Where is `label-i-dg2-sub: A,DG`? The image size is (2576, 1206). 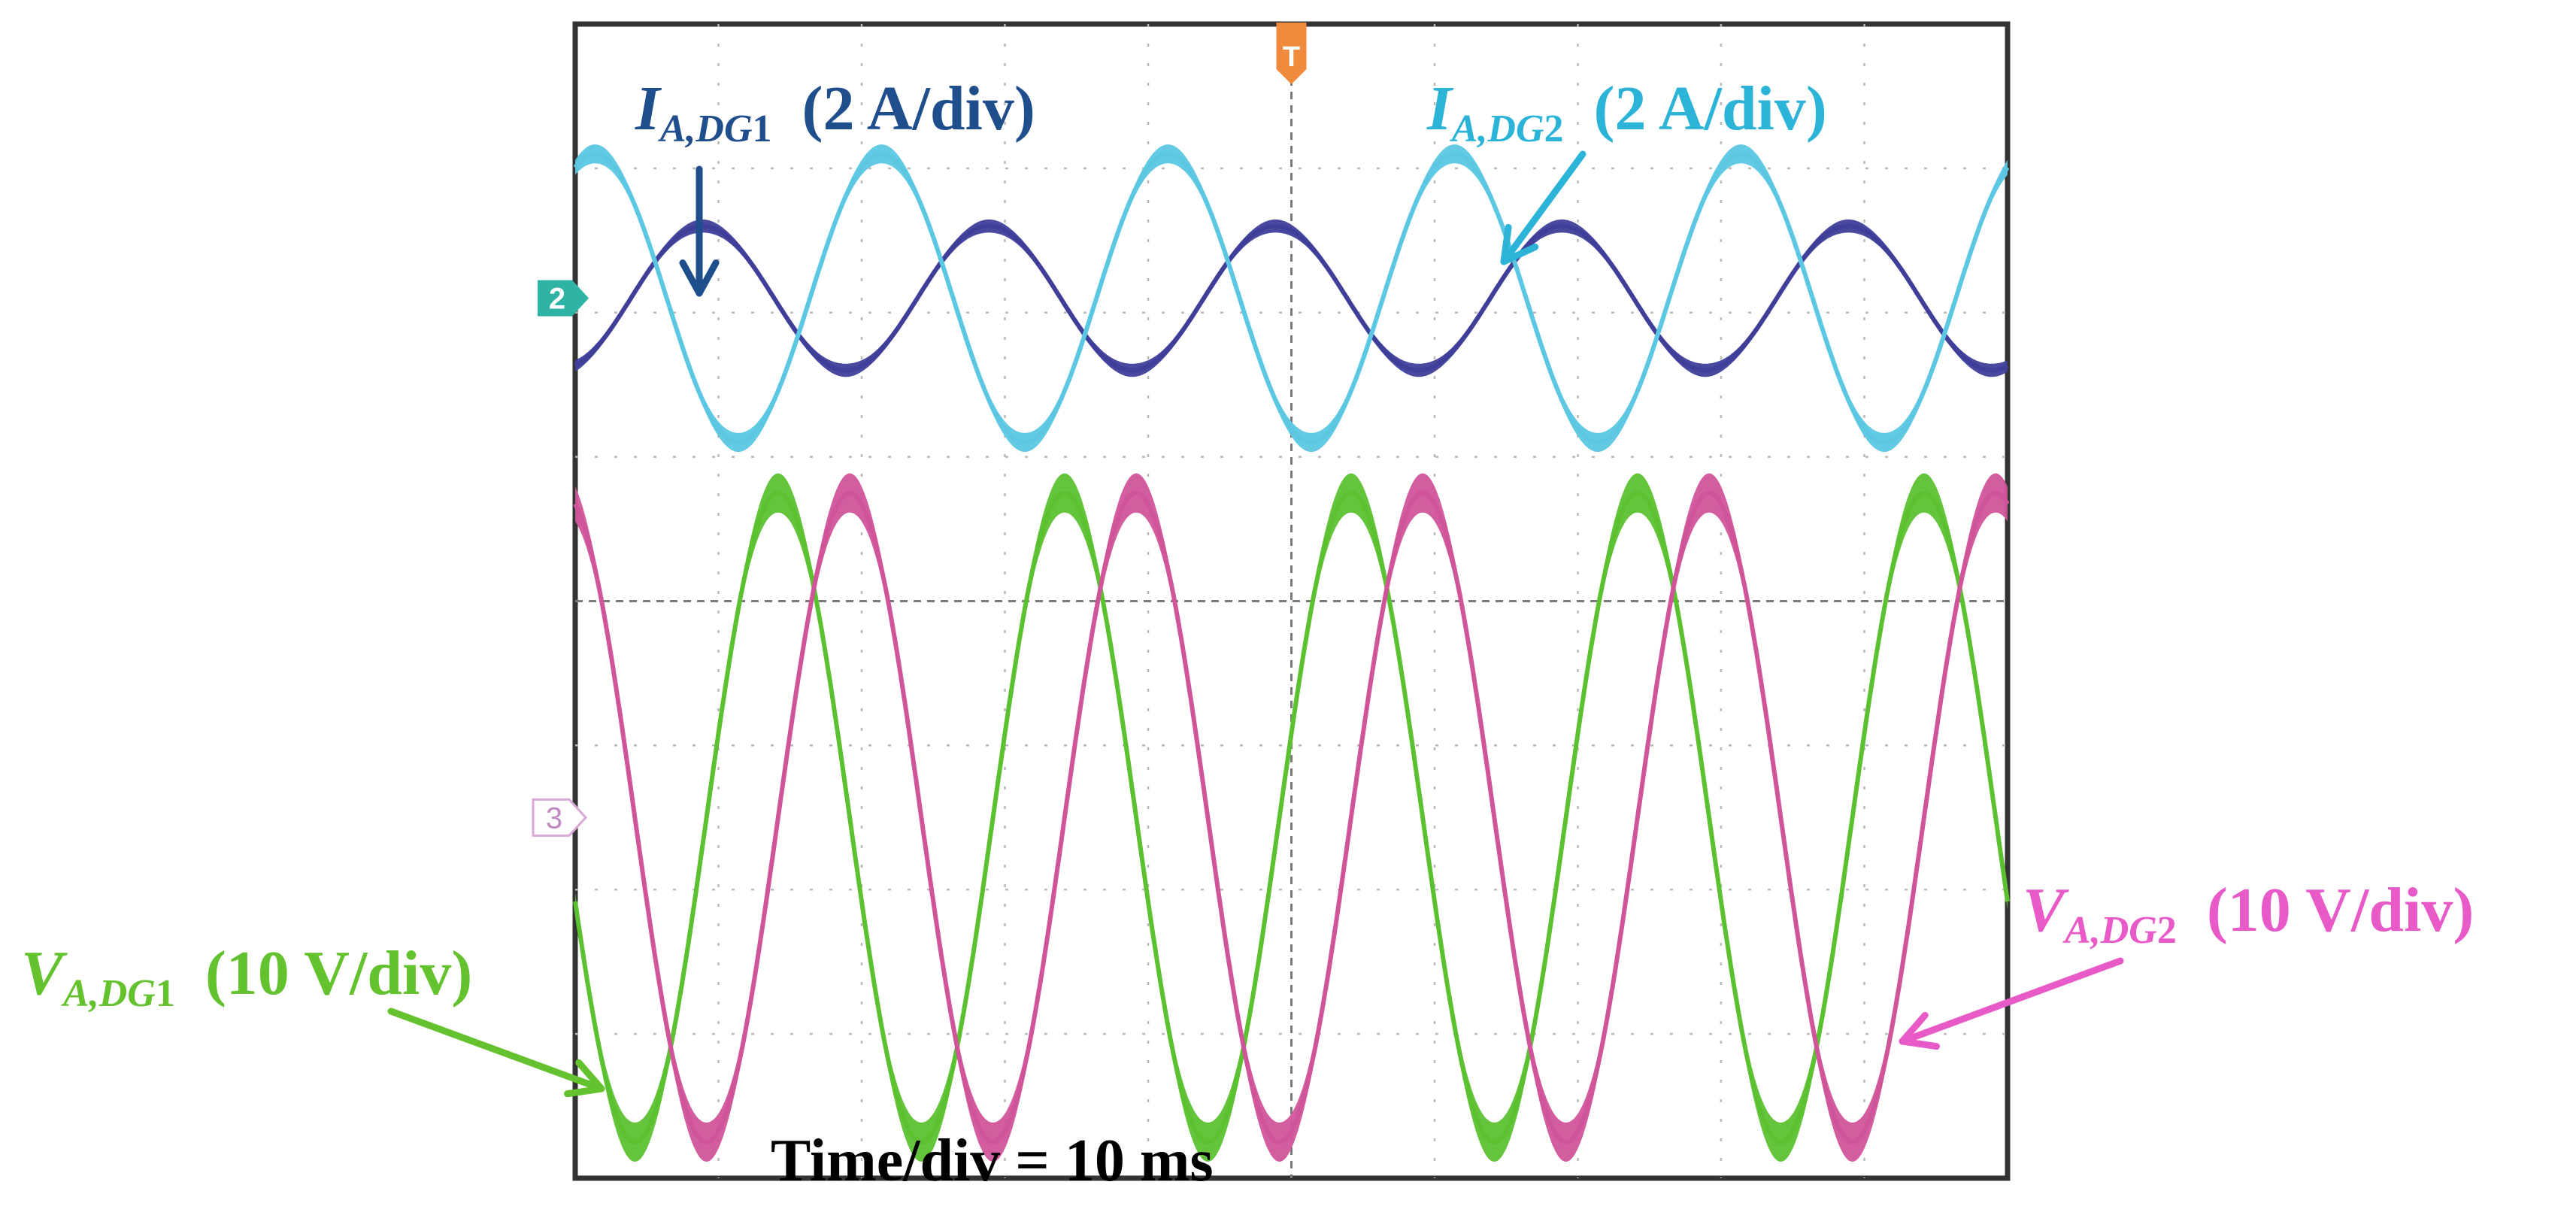
label-i-dg2-sub: A,DG is located at coordinates (1497, 129).